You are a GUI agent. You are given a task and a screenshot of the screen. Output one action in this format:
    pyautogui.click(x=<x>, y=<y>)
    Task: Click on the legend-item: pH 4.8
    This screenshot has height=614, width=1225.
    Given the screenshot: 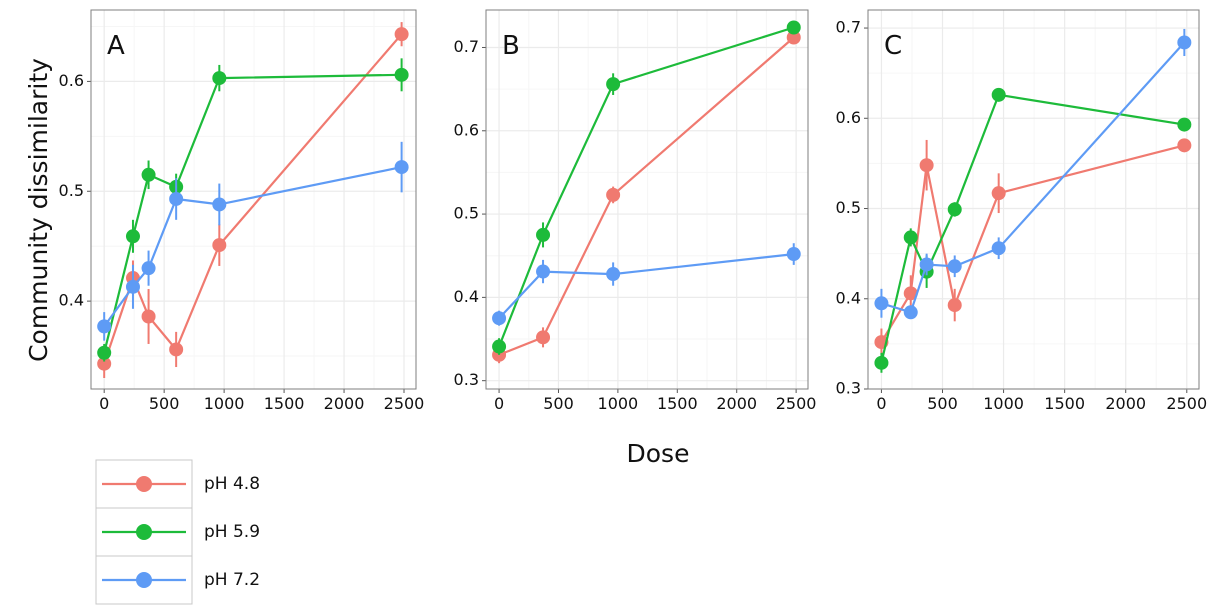 What is the action you would take?
    pyautogui.click(x=177, y=484)
    